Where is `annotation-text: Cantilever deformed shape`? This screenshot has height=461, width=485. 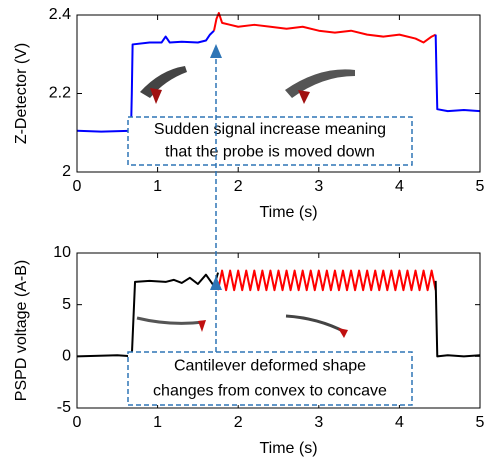
annotation-text: Cantilever deformed shape is located at coordinates (270, 366).